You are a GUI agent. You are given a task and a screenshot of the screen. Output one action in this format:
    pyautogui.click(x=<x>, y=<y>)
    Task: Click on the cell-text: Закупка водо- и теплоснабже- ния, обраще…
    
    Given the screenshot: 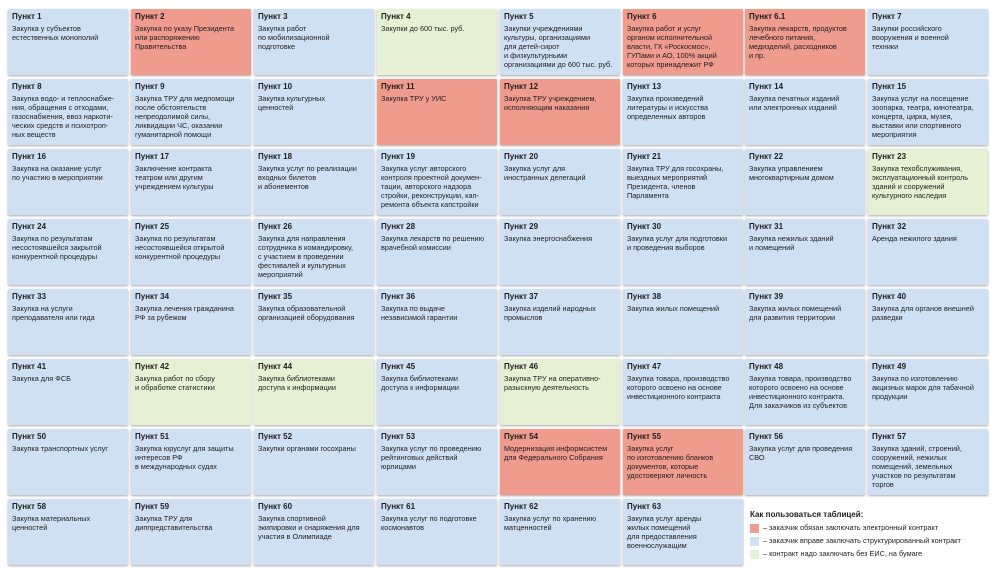 What is the action you would take?
    pyautogui.click(x=63, y=116)
    